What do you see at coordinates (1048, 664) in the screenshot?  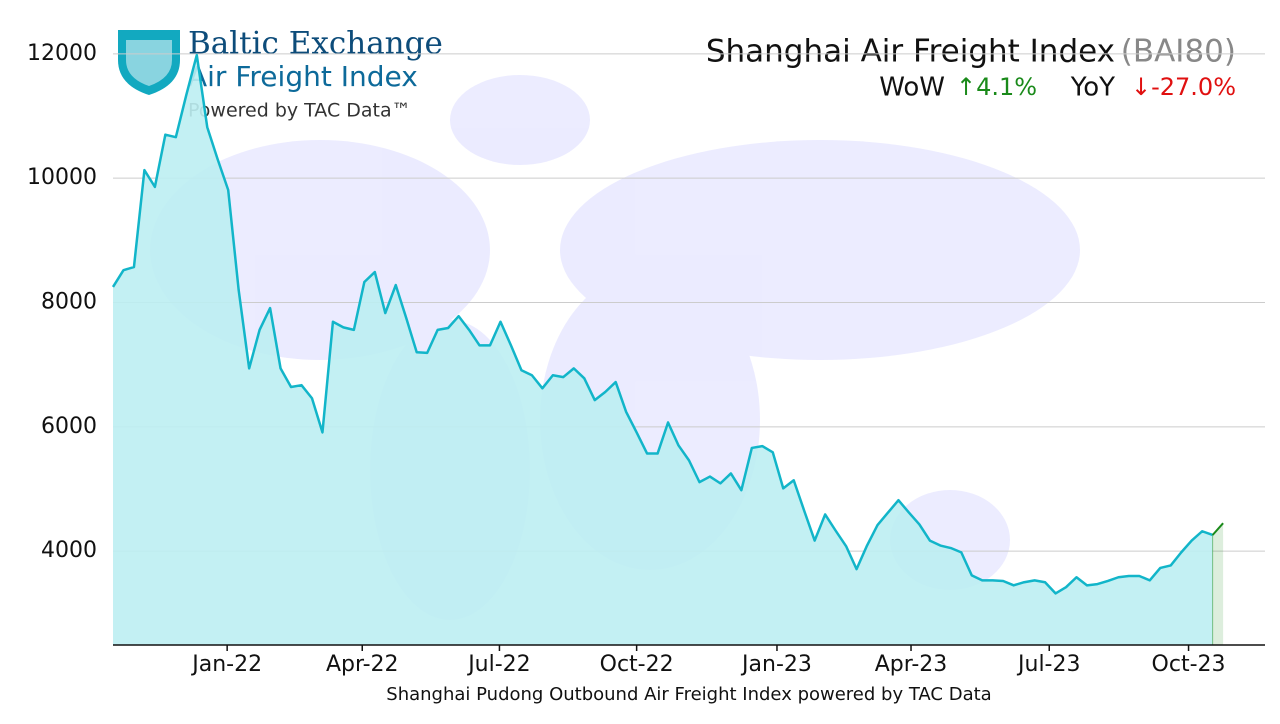 I see `x-tick-label: Jul-23` at bounding box center [1048, 664].